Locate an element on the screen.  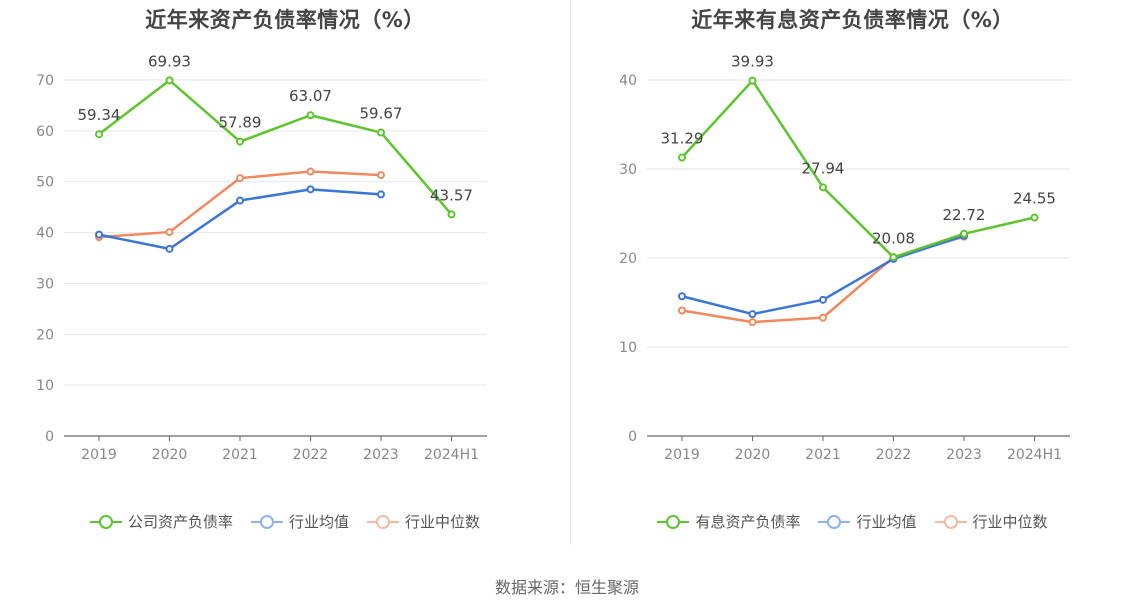
data-label: 22.72 is located at coordinates (964, 215).